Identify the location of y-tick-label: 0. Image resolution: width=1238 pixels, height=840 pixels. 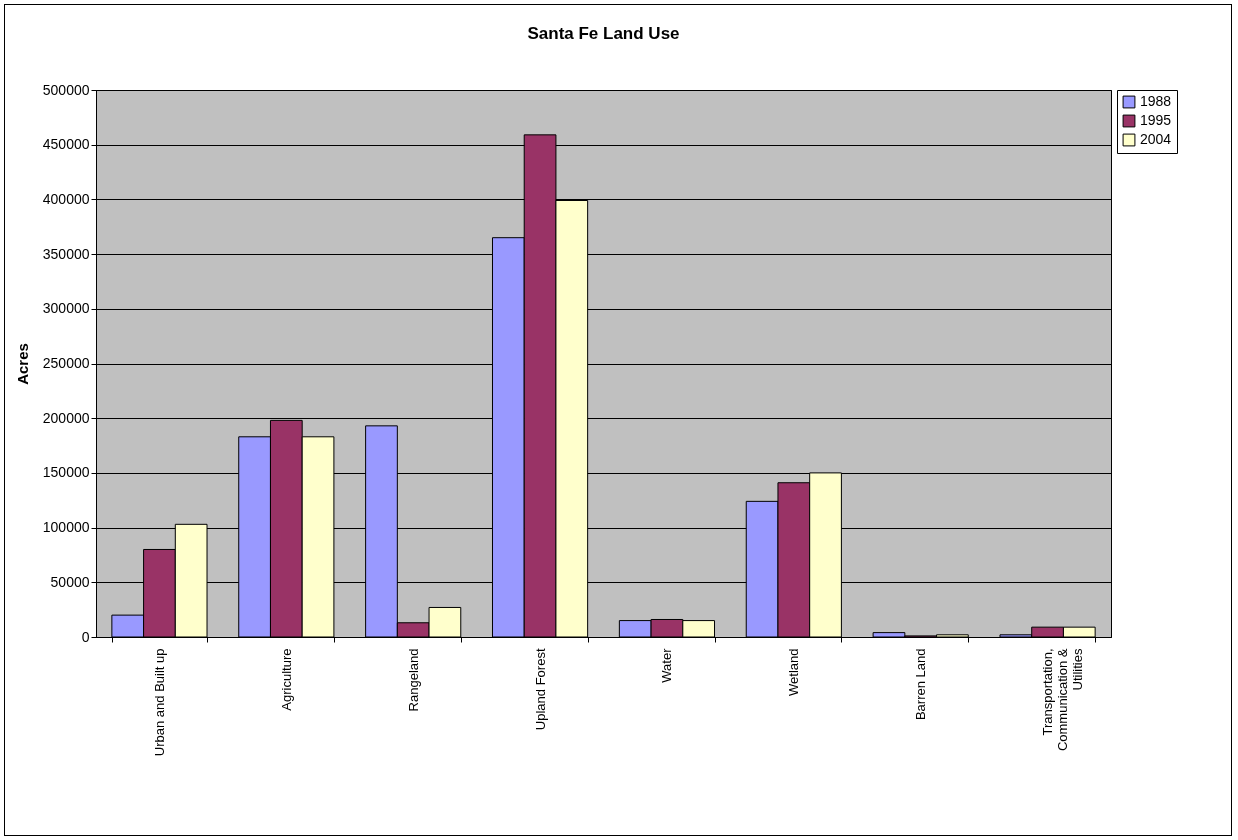
(85, 636).